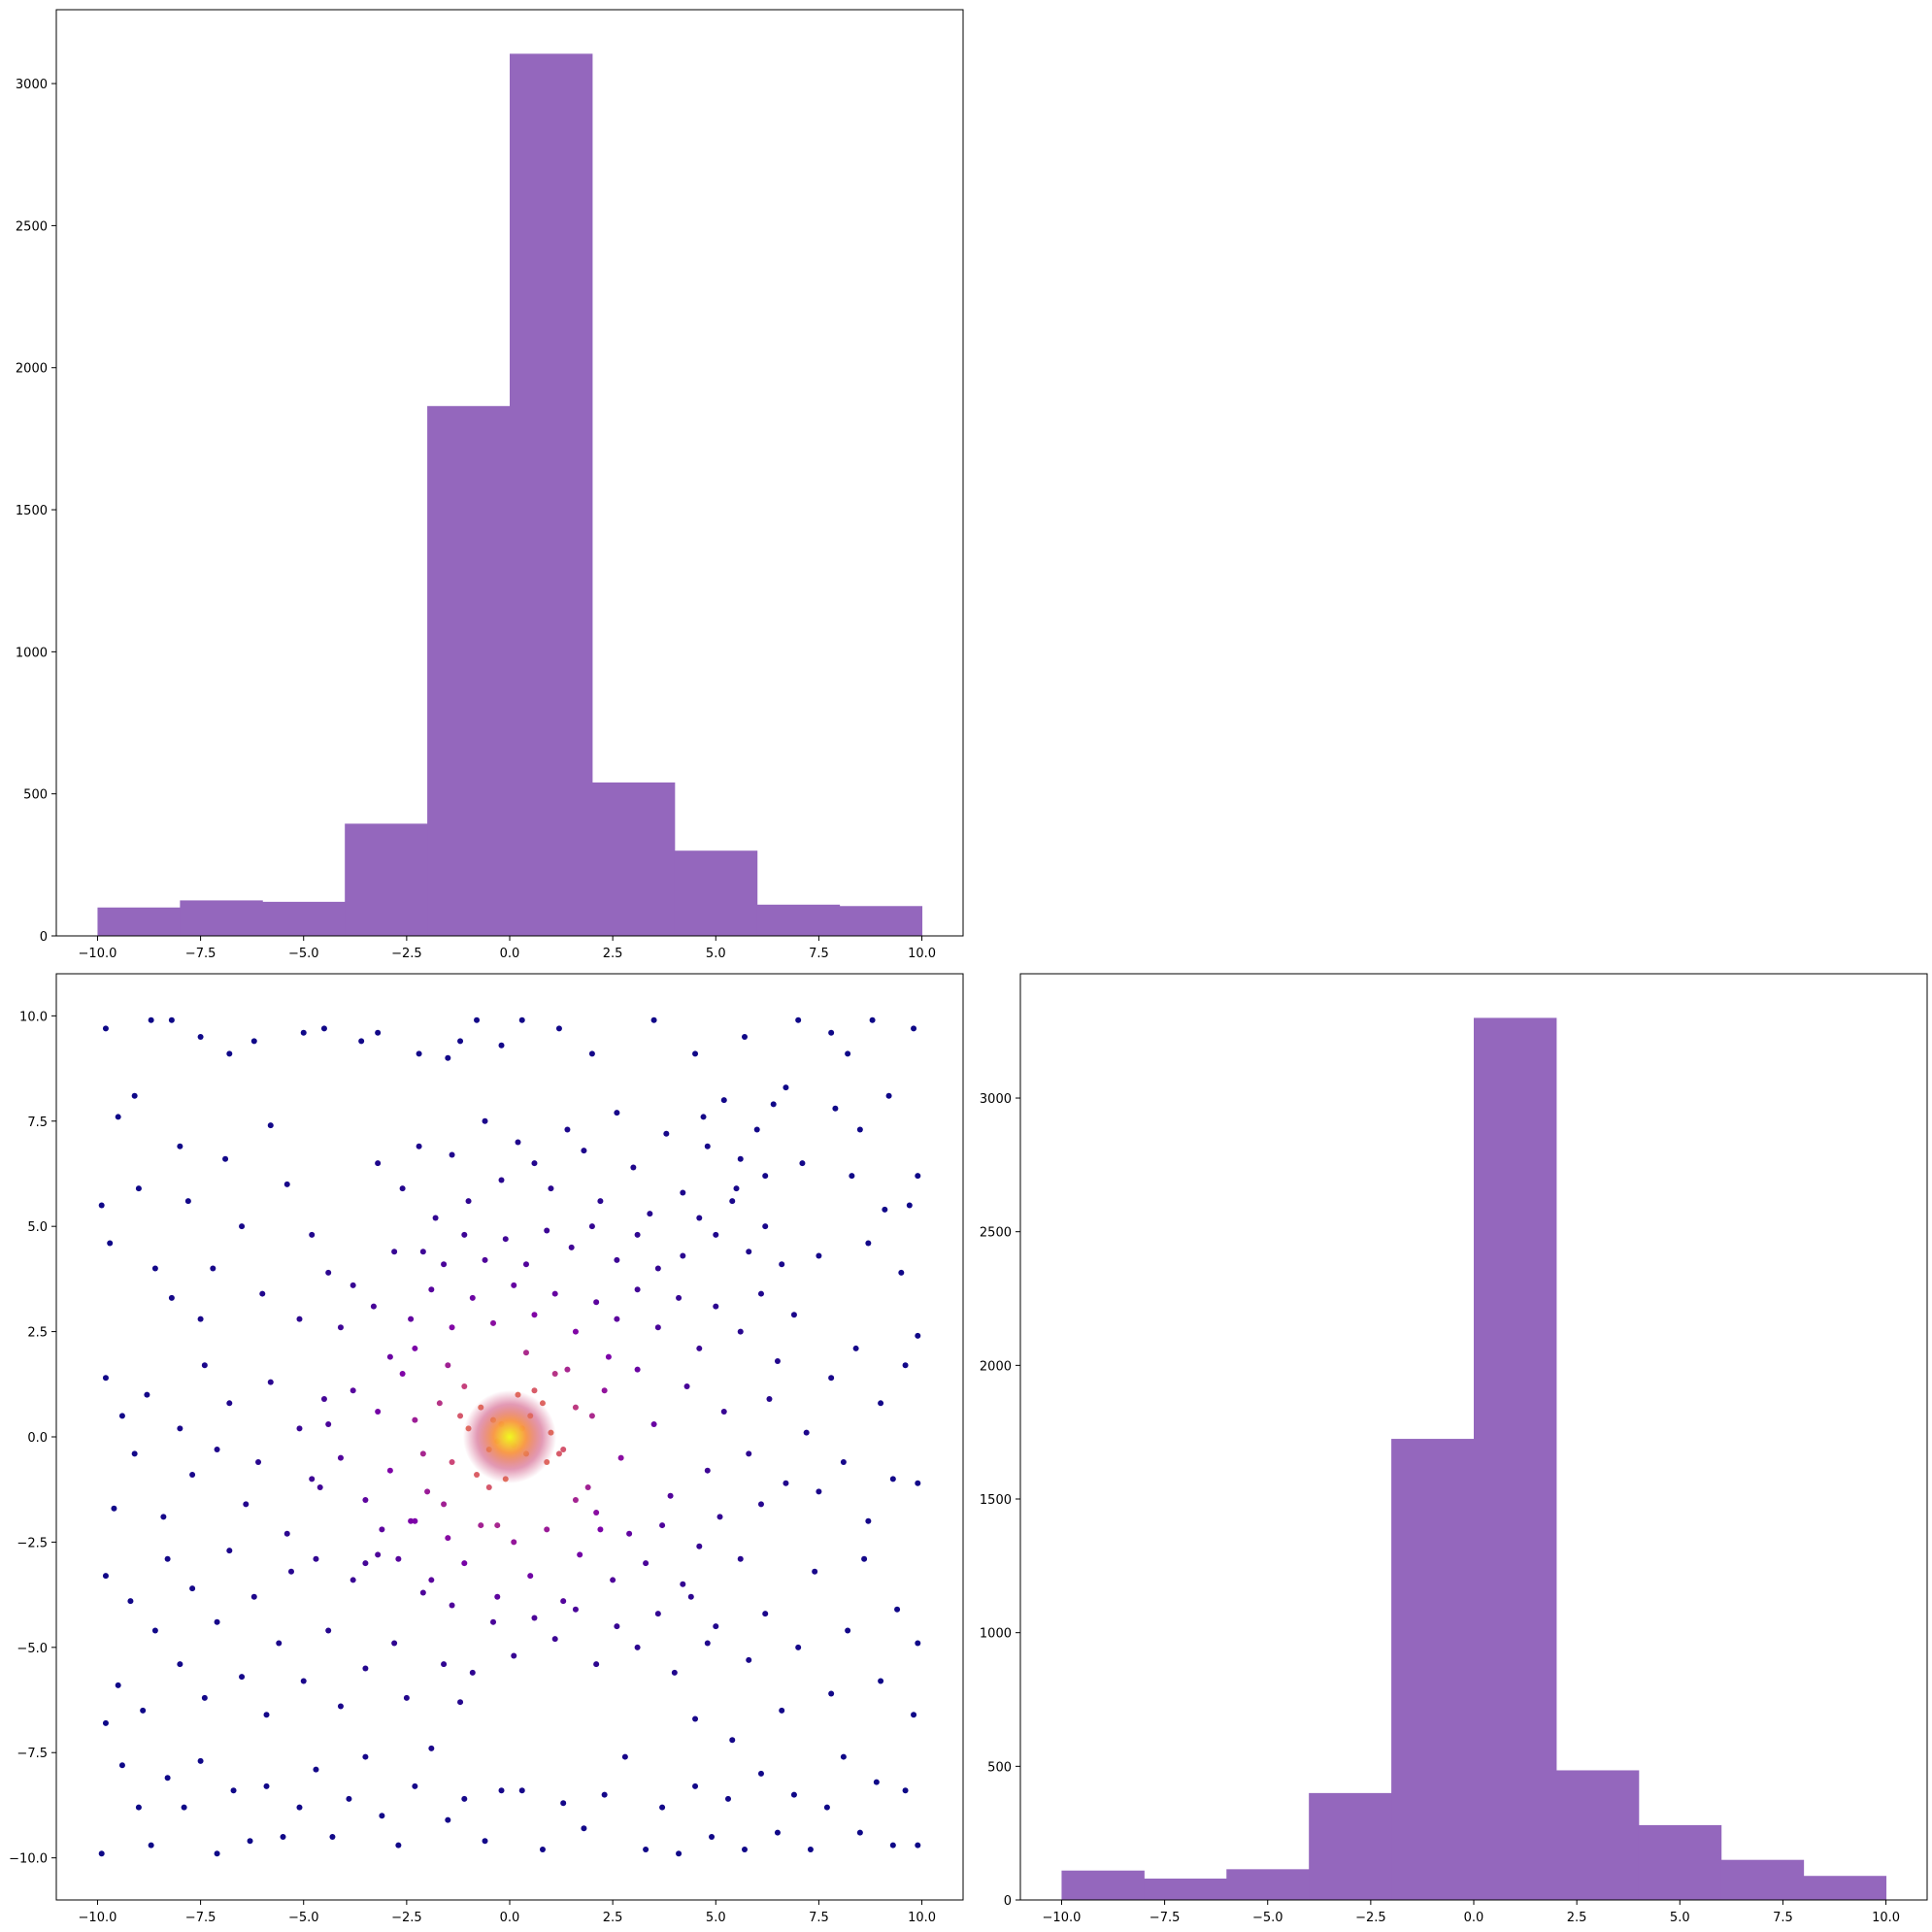 Image resolution: width=1932 pixels, height=1932 pixels. What do you see at coordinates (406, 1918) in the screenshot?
I see `x-tick-label: −2.5` at bounding box center [406, 1918].